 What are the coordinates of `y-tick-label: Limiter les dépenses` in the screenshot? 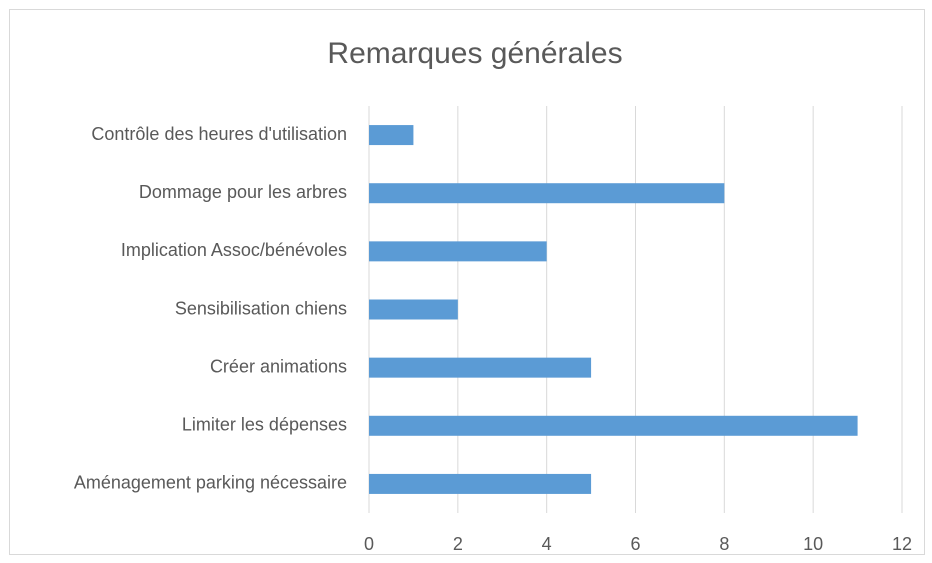 It's located at (264, 425).